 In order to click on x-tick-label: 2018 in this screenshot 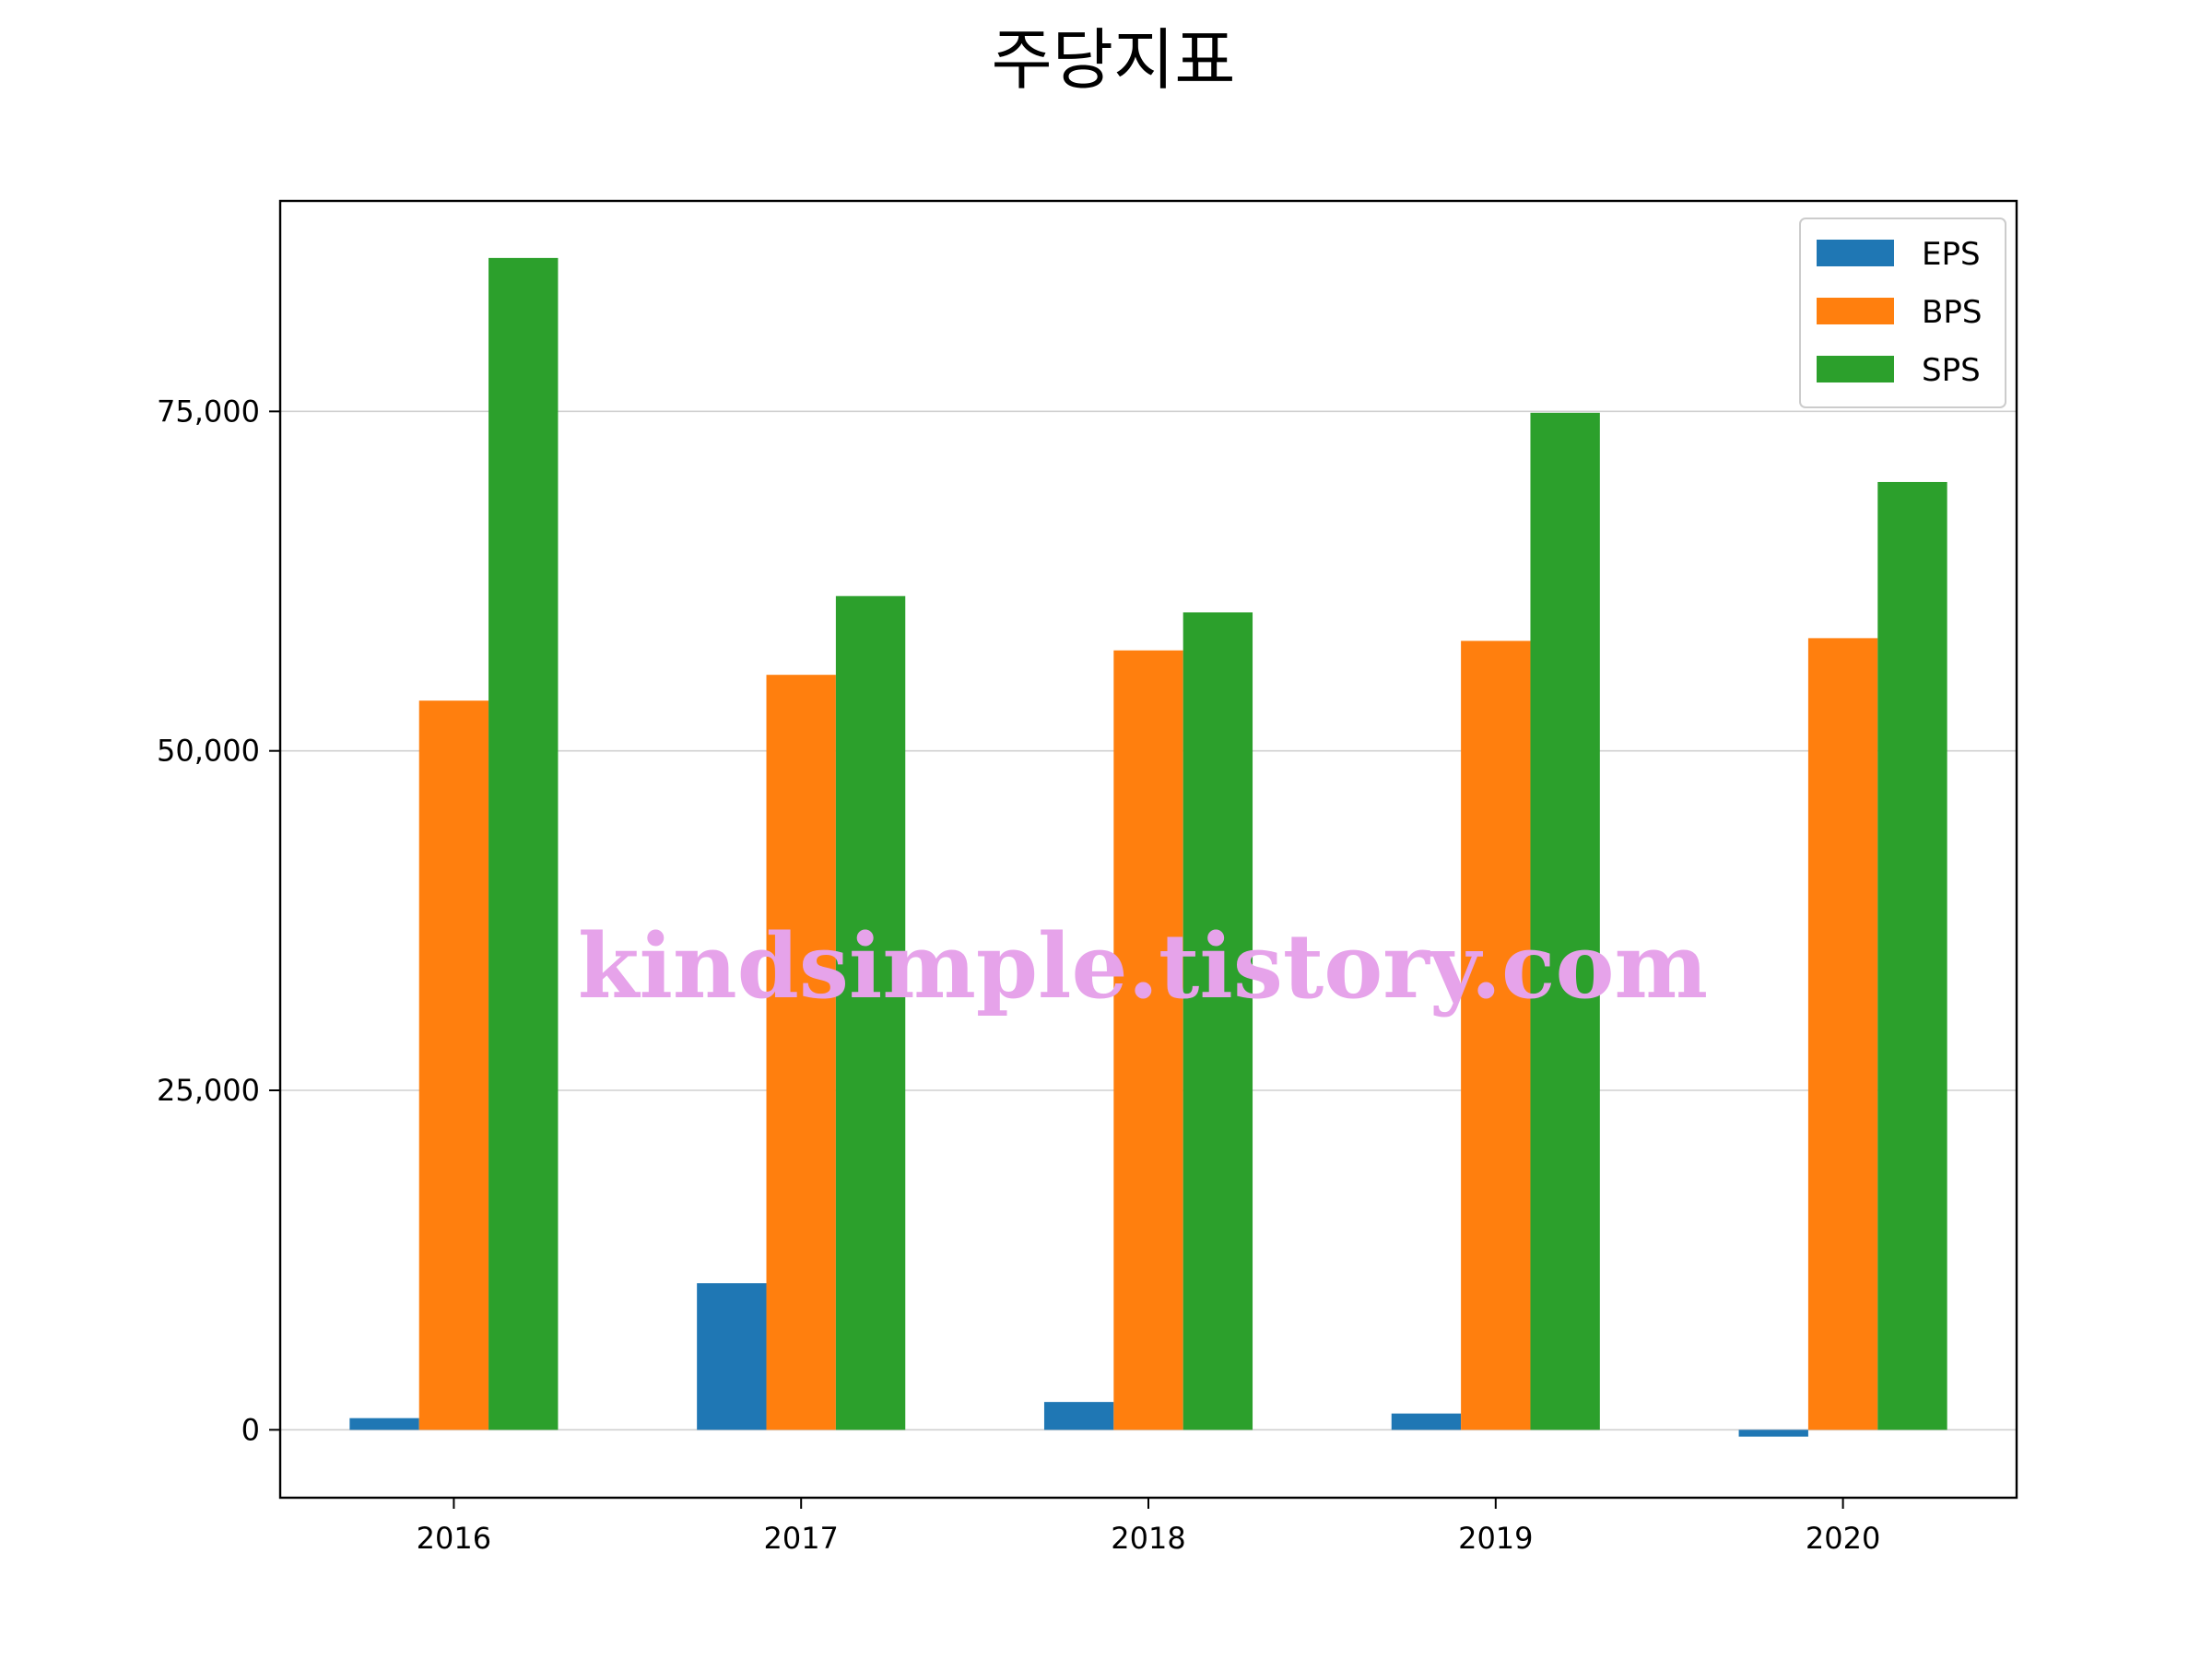, I will do `click(1148, 1538)`.